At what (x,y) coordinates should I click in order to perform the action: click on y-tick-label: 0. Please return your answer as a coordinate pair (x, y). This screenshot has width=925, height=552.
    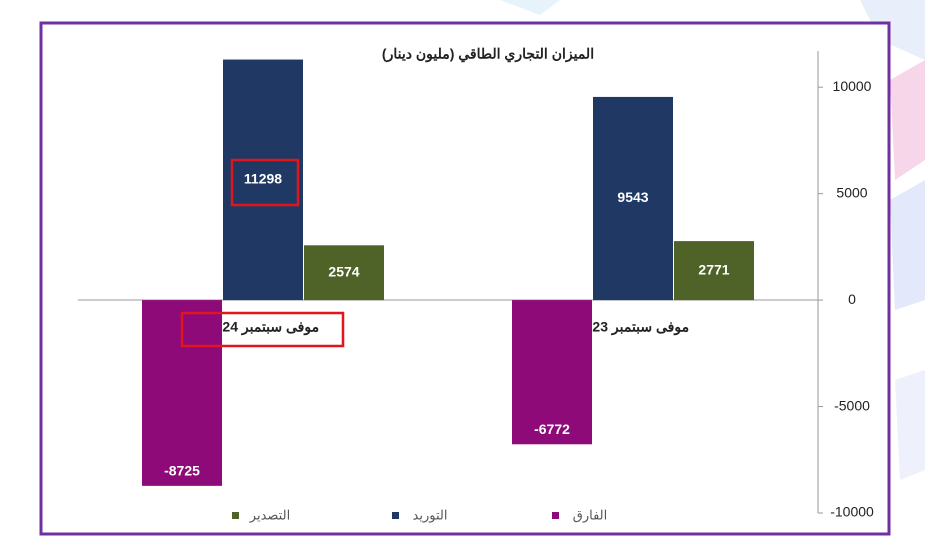
    Looking at the image, I should click on (852, 299).